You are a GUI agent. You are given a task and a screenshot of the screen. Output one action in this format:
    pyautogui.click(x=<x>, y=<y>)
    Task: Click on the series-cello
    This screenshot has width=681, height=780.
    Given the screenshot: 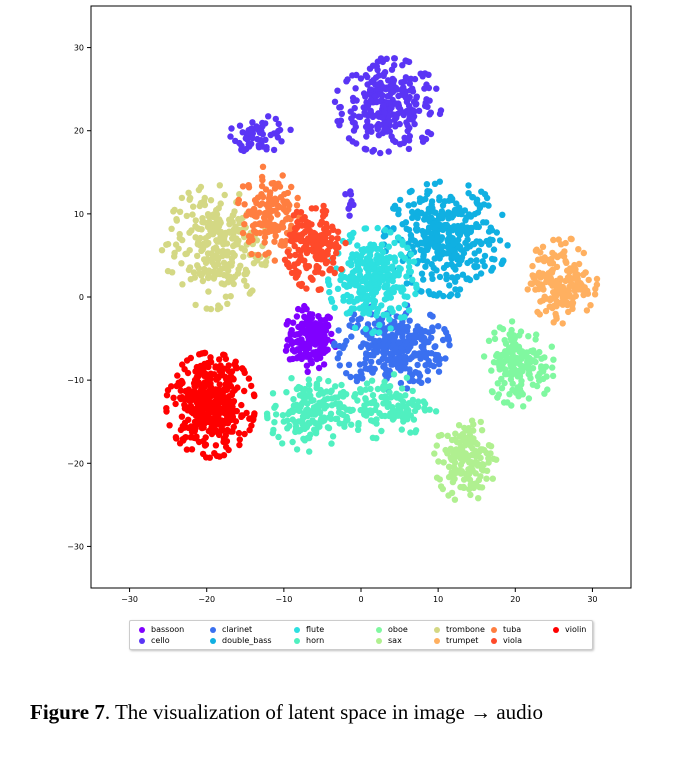 What is the action you would take?
    pyautogui.click(x=336, y=137)
    